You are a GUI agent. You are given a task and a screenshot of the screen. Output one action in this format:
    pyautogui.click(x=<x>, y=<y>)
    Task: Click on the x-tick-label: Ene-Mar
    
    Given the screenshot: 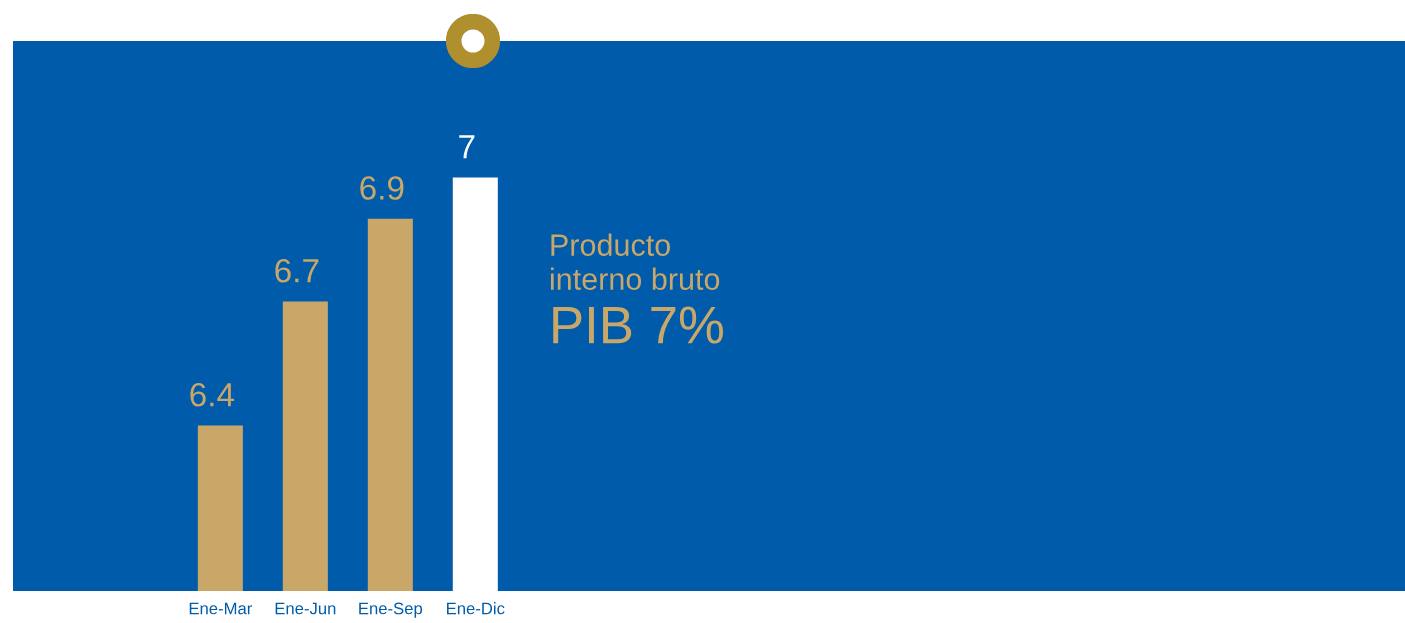 What is the action you would take?
    pyautogui.click(x=221, y=608)
    